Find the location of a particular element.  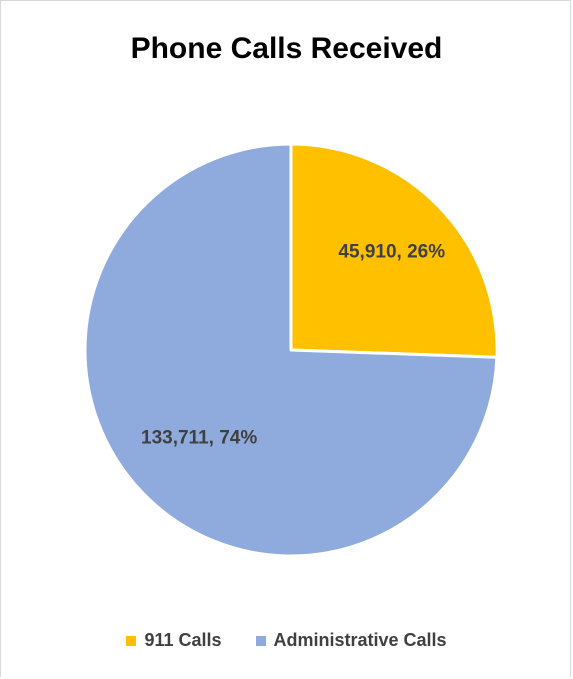

legend-swatch-911-calls is located at coordinates (131, 640).